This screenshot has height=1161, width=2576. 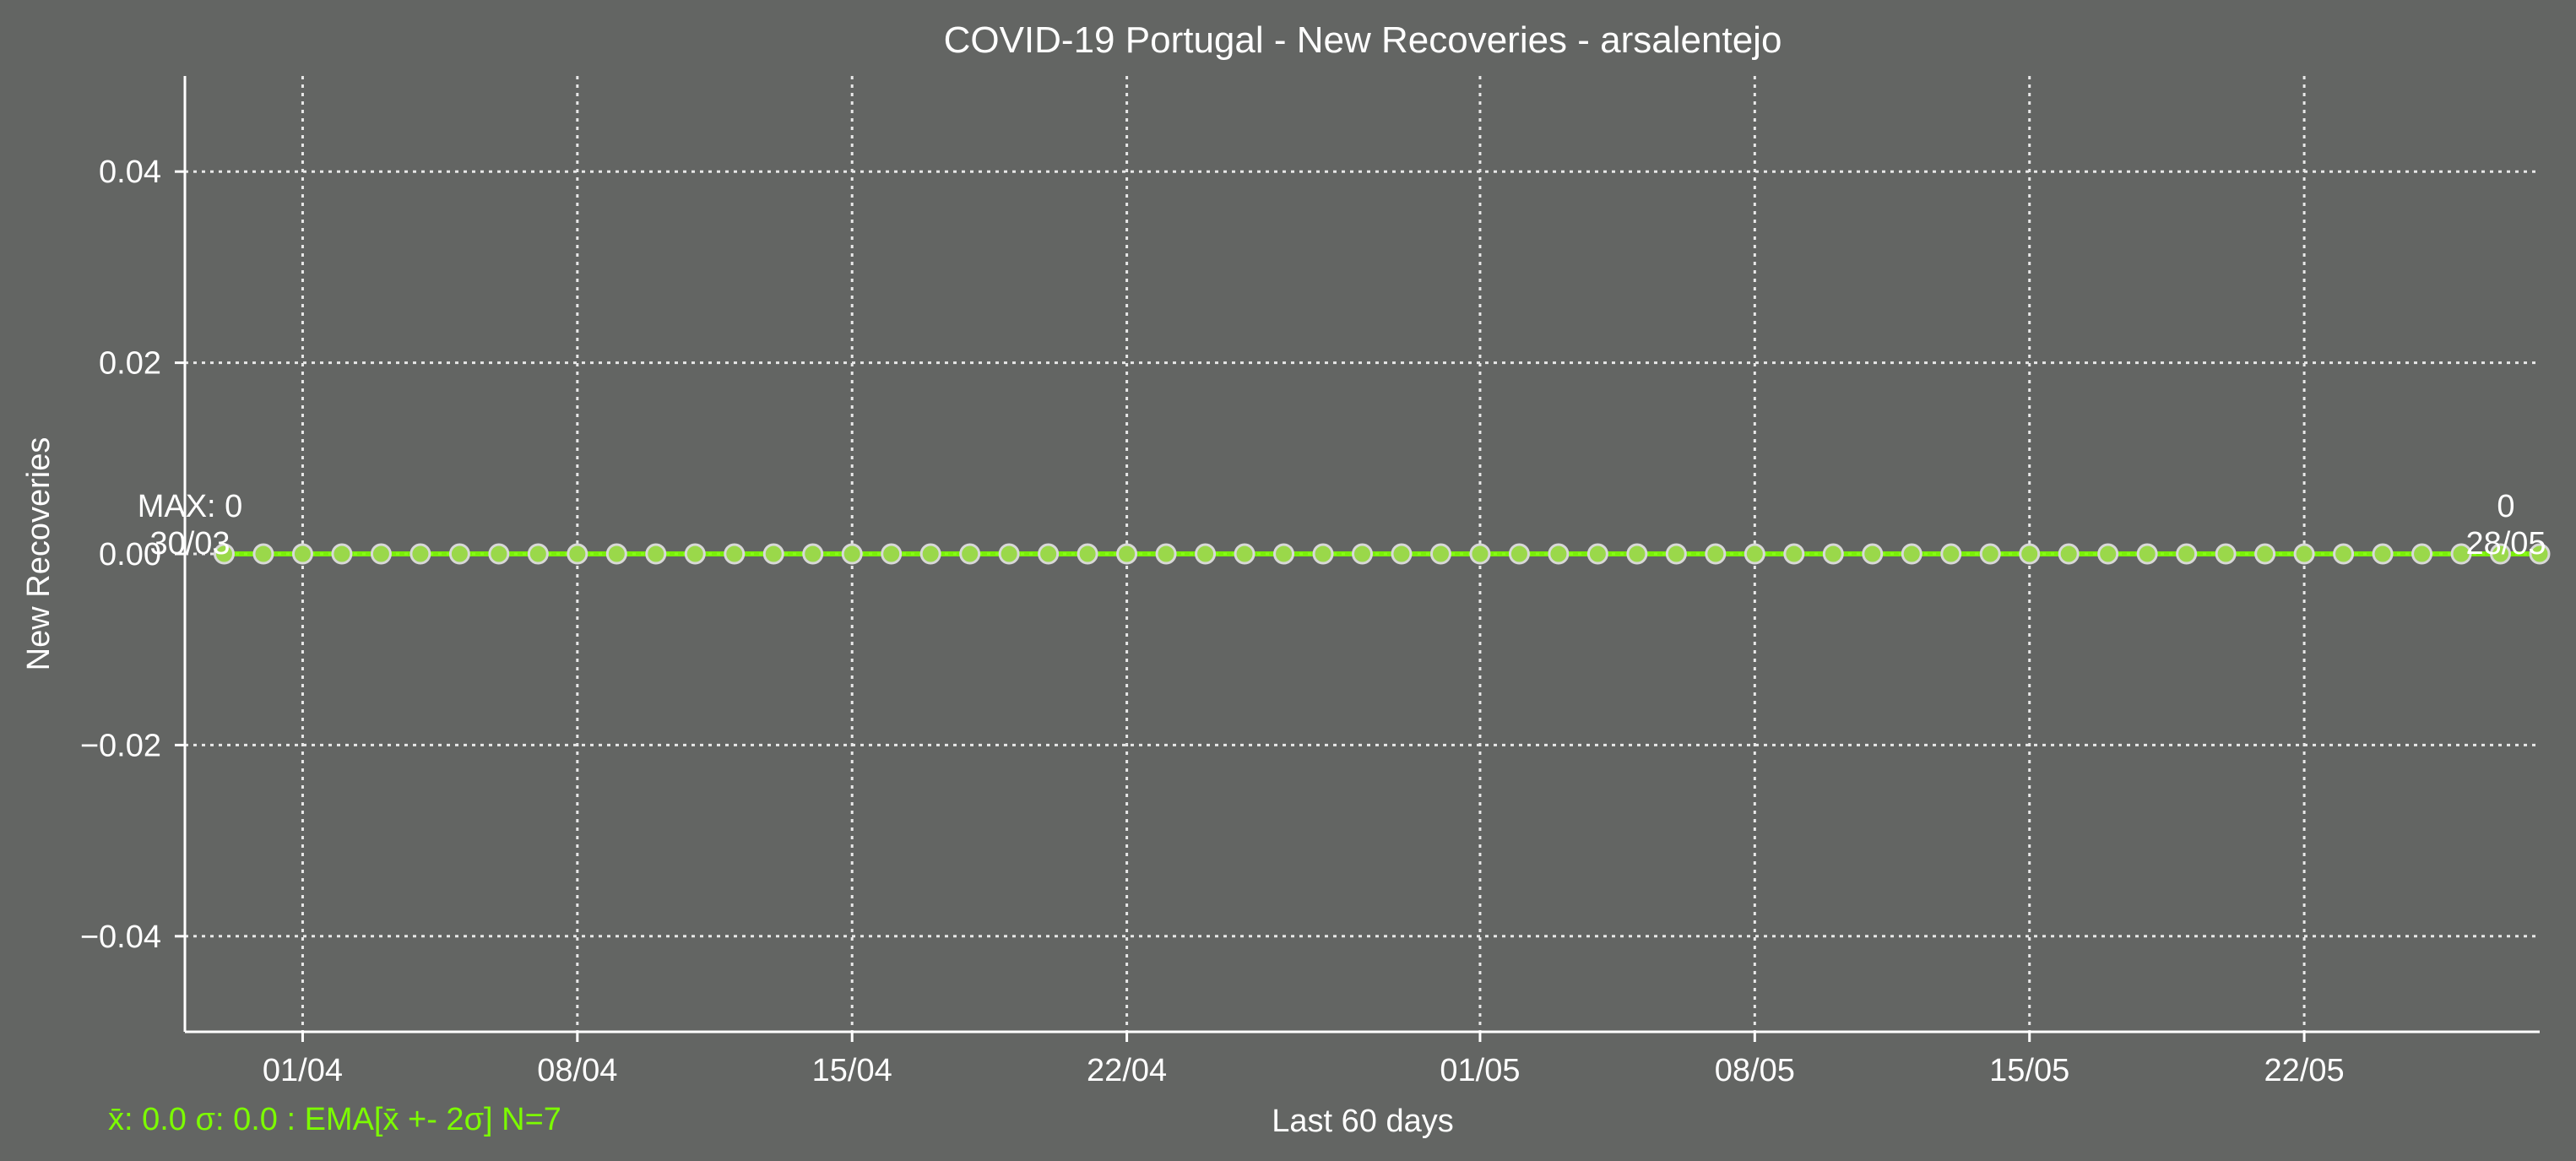 I want to click on max-annotation-label: MAX: 0, so click(x=191, y=506).